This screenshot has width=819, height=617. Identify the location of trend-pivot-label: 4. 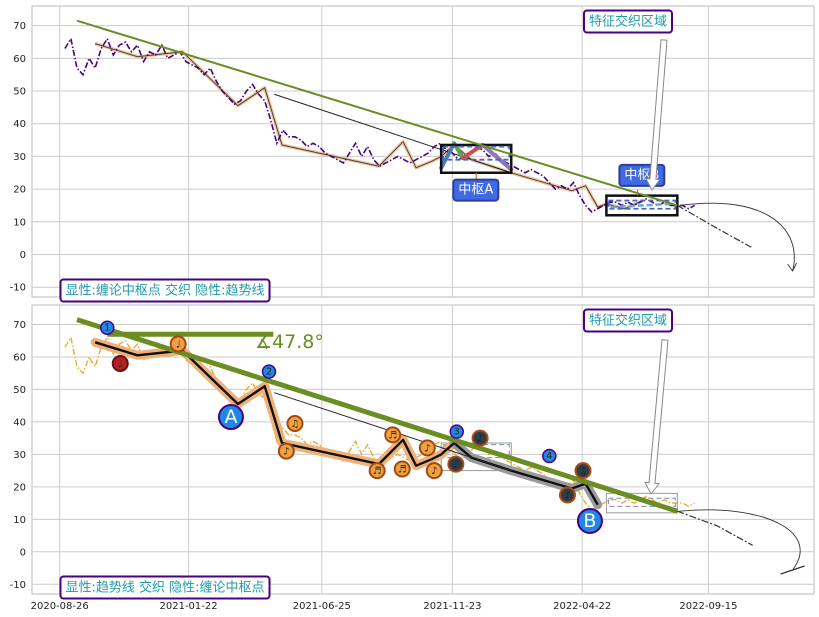
(549, 456).